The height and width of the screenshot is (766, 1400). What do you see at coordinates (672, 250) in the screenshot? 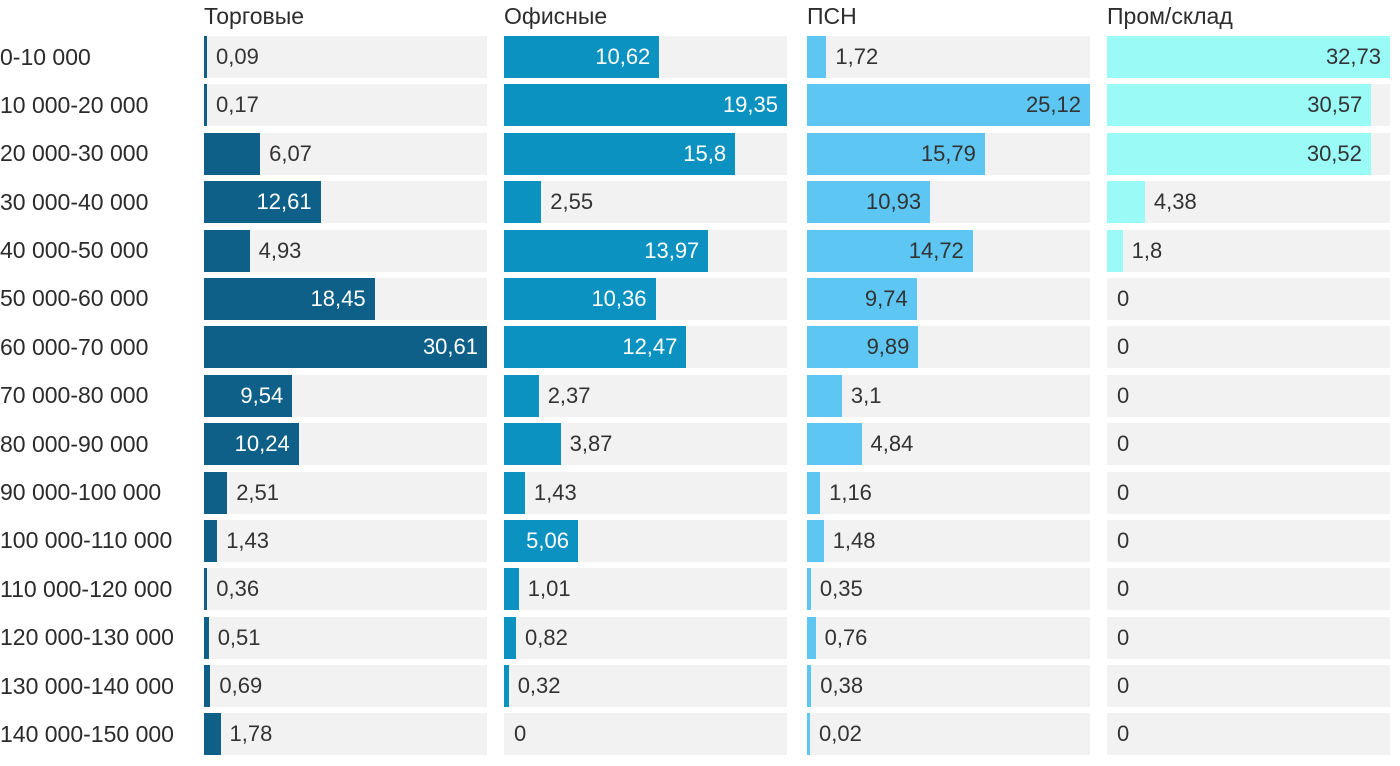
I see `value-label: 13,97` at bounding box center [672, 250].